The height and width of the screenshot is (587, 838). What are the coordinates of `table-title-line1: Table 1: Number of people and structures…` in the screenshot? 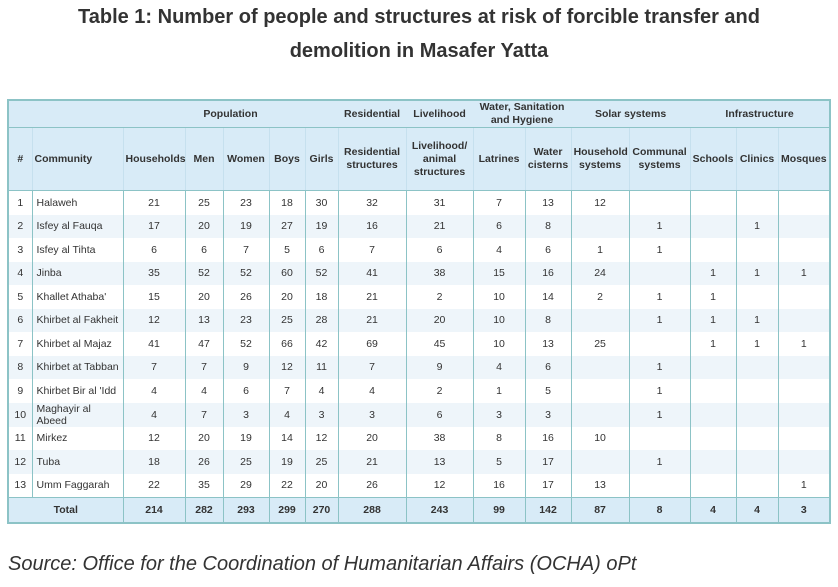 It's located at (419, 17).